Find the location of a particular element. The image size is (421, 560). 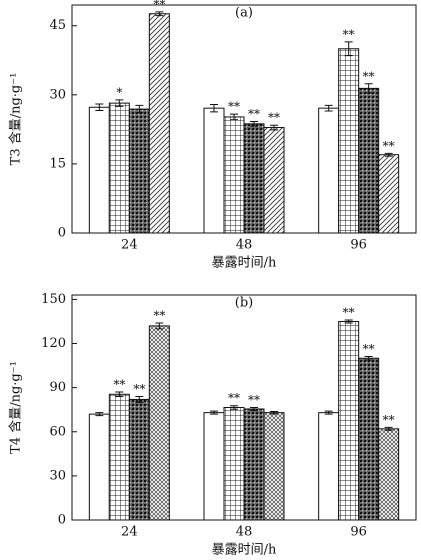

chart-title: (a) is located at coordinates (244, 13).